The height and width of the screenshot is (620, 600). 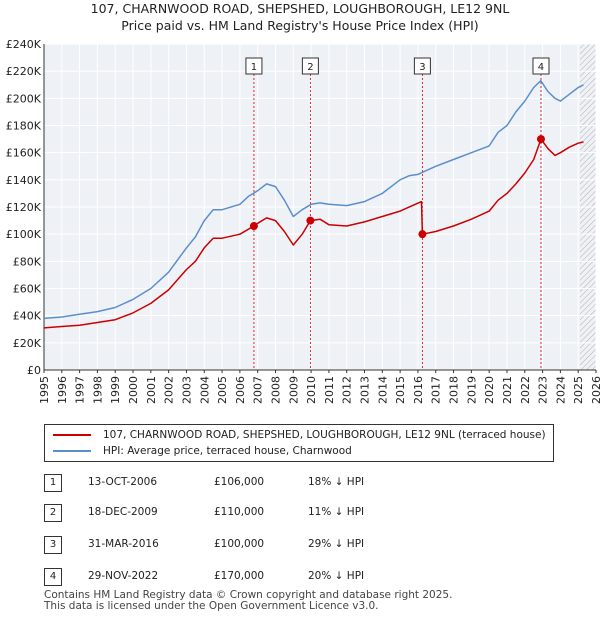 What do you see at coordinates (525, 390) in the screenshot?
I see `x-tick-label: 2022` at bounding box center [525, 390].